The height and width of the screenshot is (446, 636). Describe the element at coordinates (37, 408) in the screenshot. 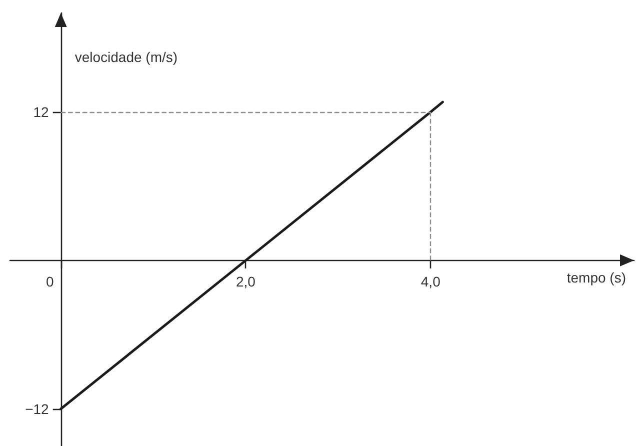

I see `y-tick-label: −12` at that location.